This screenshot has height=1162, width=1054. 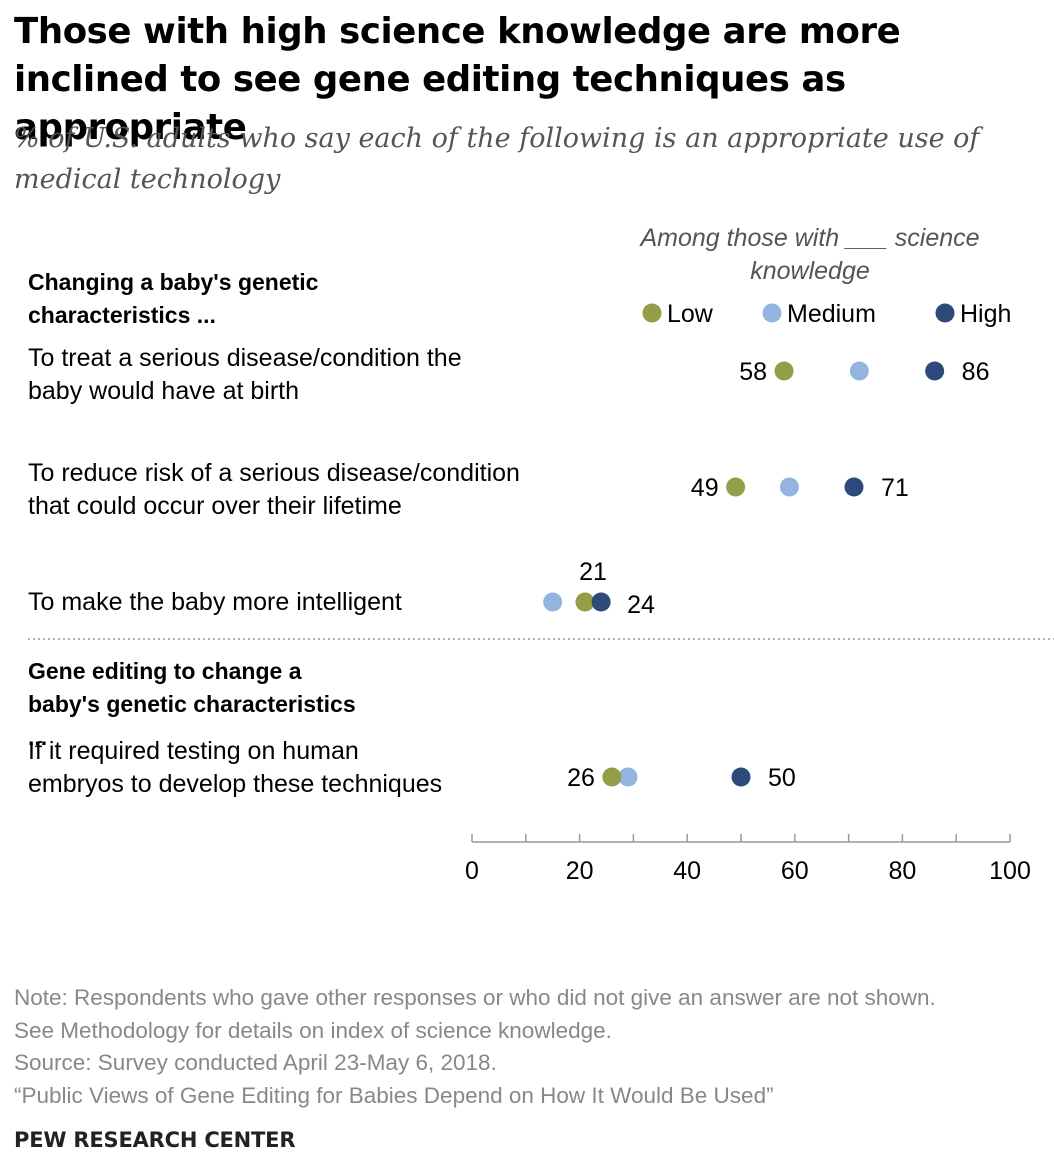 What do you see at coordinates (902, 871) in the screenshot?
I see `x-tick-label: 80` at bounding box center [902, 871].